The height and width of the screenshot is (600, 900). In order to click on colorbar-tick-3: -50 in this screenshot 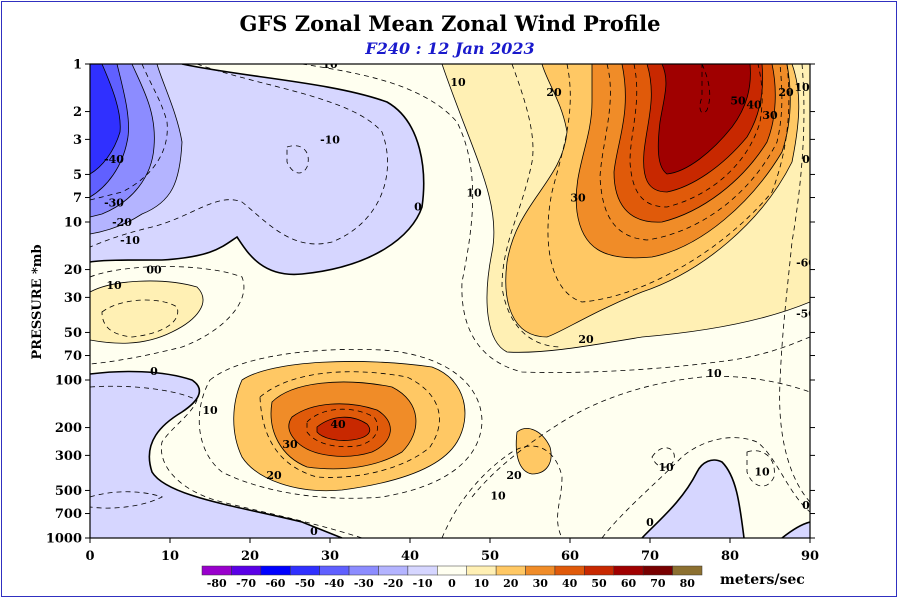, I will do `click(305, 583)`.